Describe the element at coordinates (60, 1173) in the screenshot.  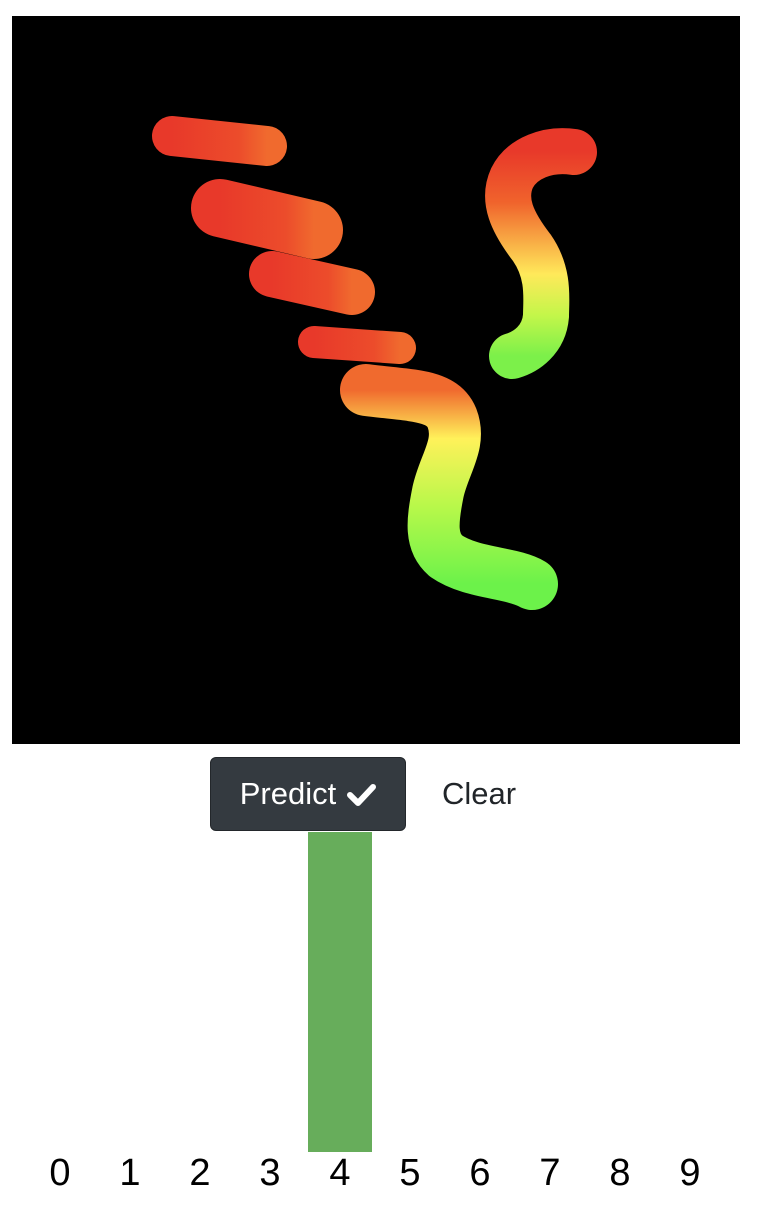
I see `tick-label-0: 0` at that location.